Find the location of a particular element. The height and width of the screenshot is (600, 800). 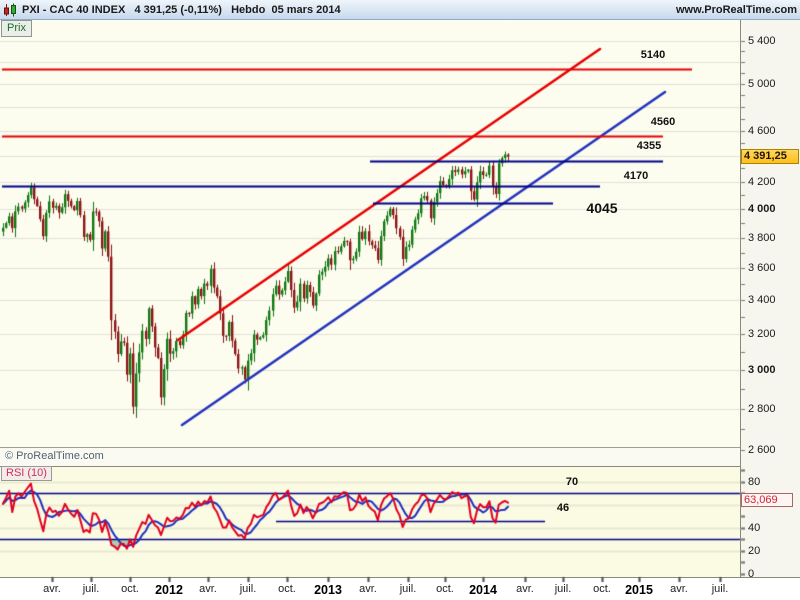

price-axis-label: 3 600 is located at coordinates (762, 268).